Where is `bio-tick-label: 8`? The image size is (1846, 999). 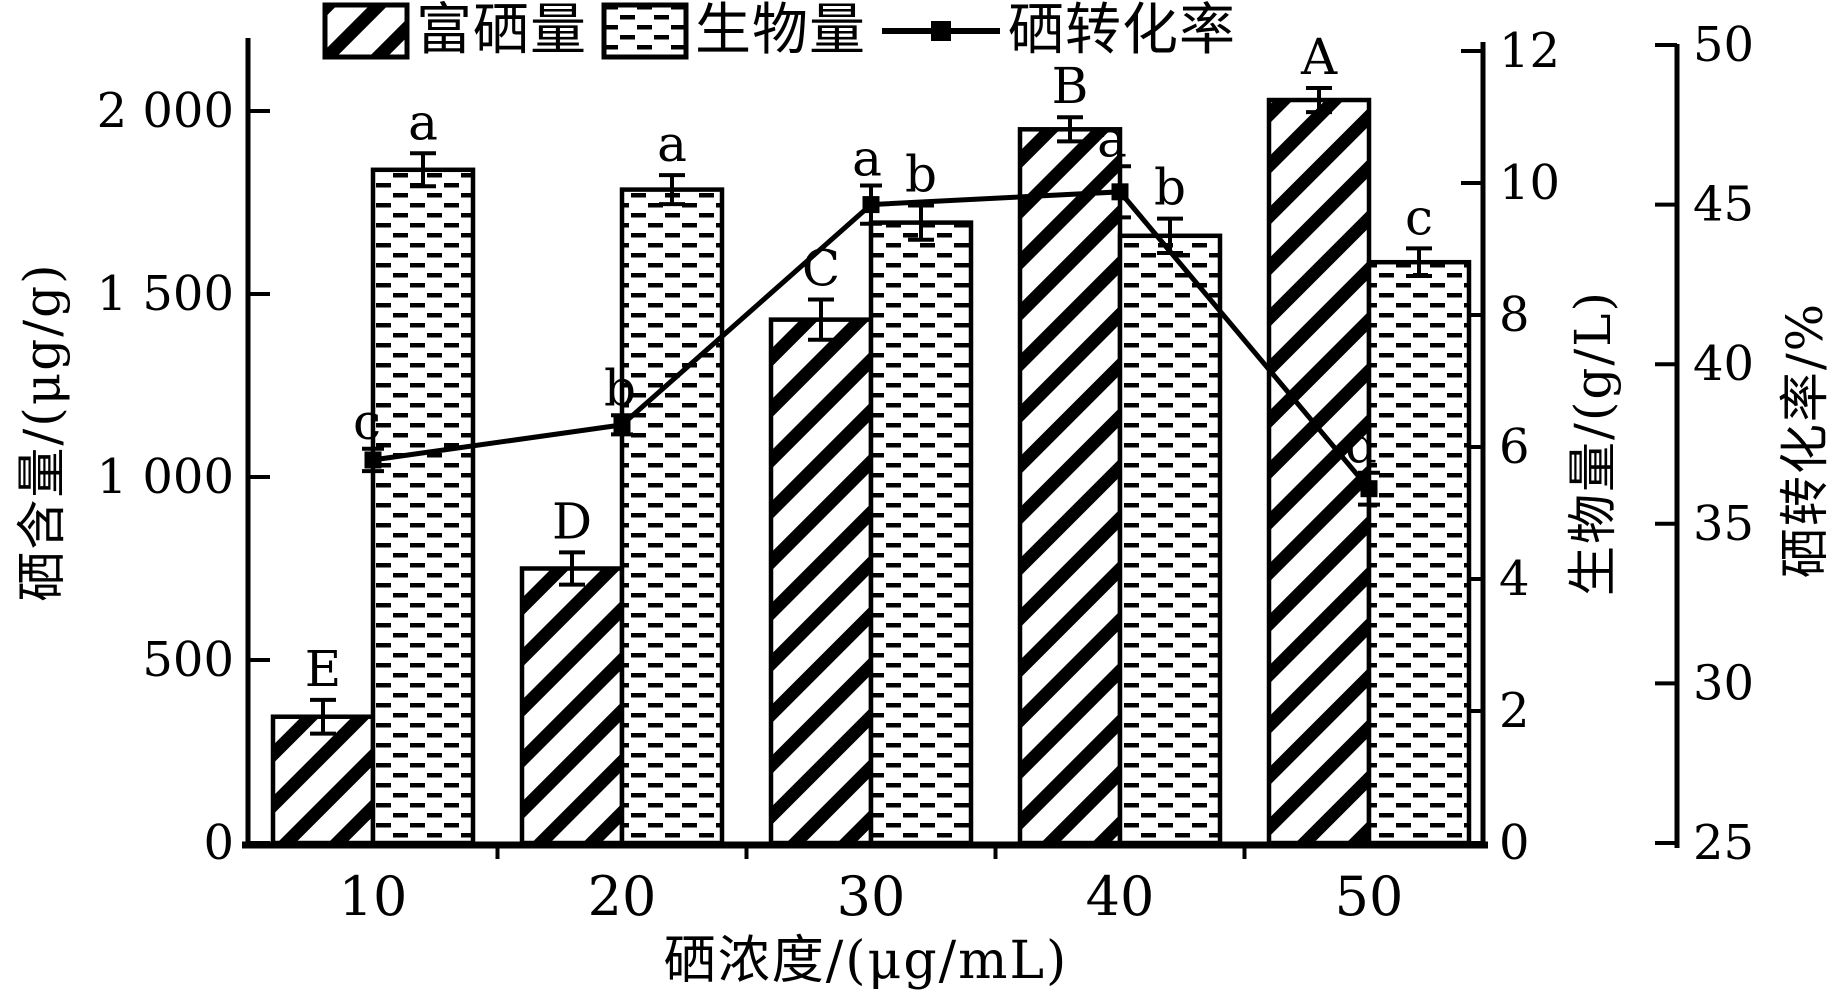 bio-tick-label: 8 is located at coordinates (1514, 315).